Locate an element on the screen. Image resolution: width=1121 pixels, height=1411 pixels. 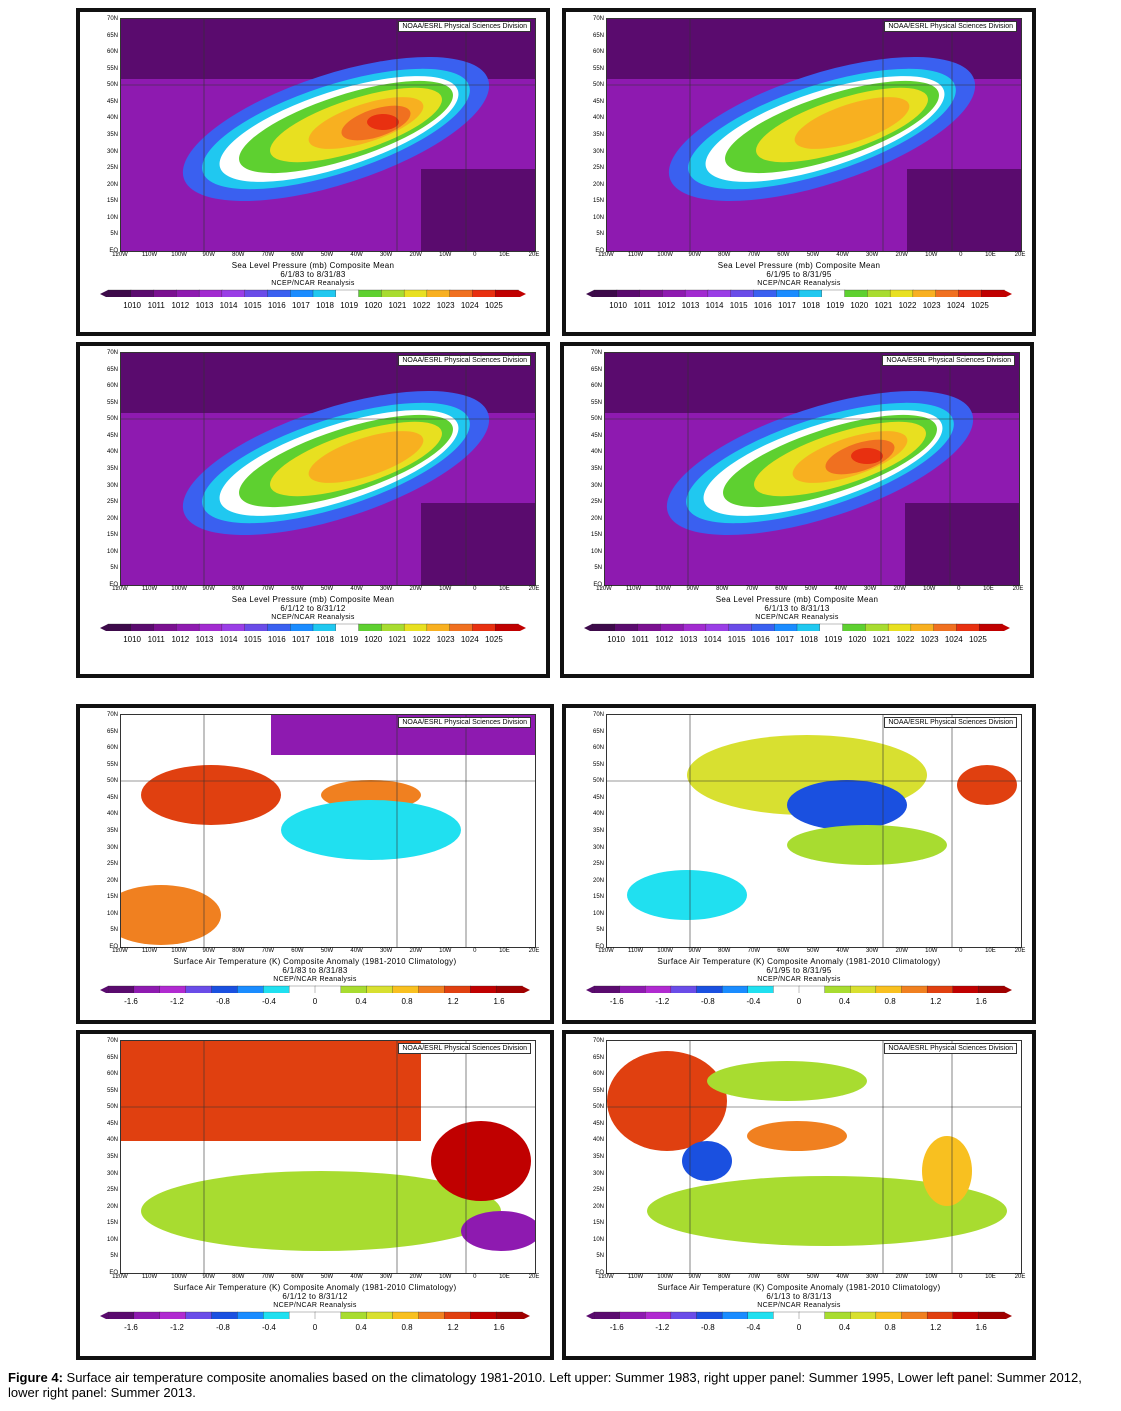
lat-tick-label: 20N is located at coordinates (112, 880).